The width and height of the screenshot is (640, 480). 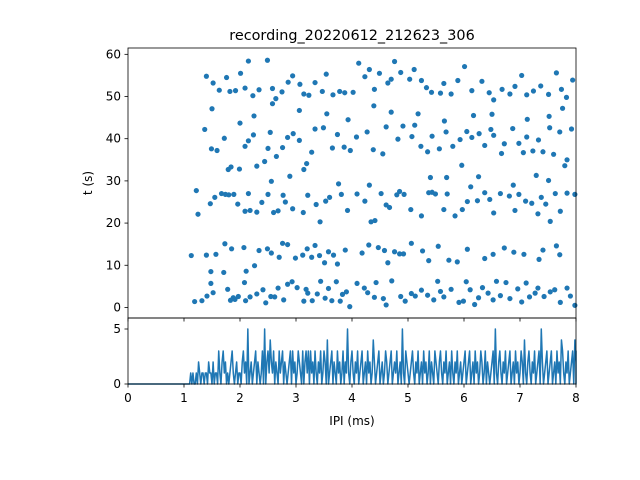 I want to click on raster-y-axis-label: t (s), so click(x=88, y=183).